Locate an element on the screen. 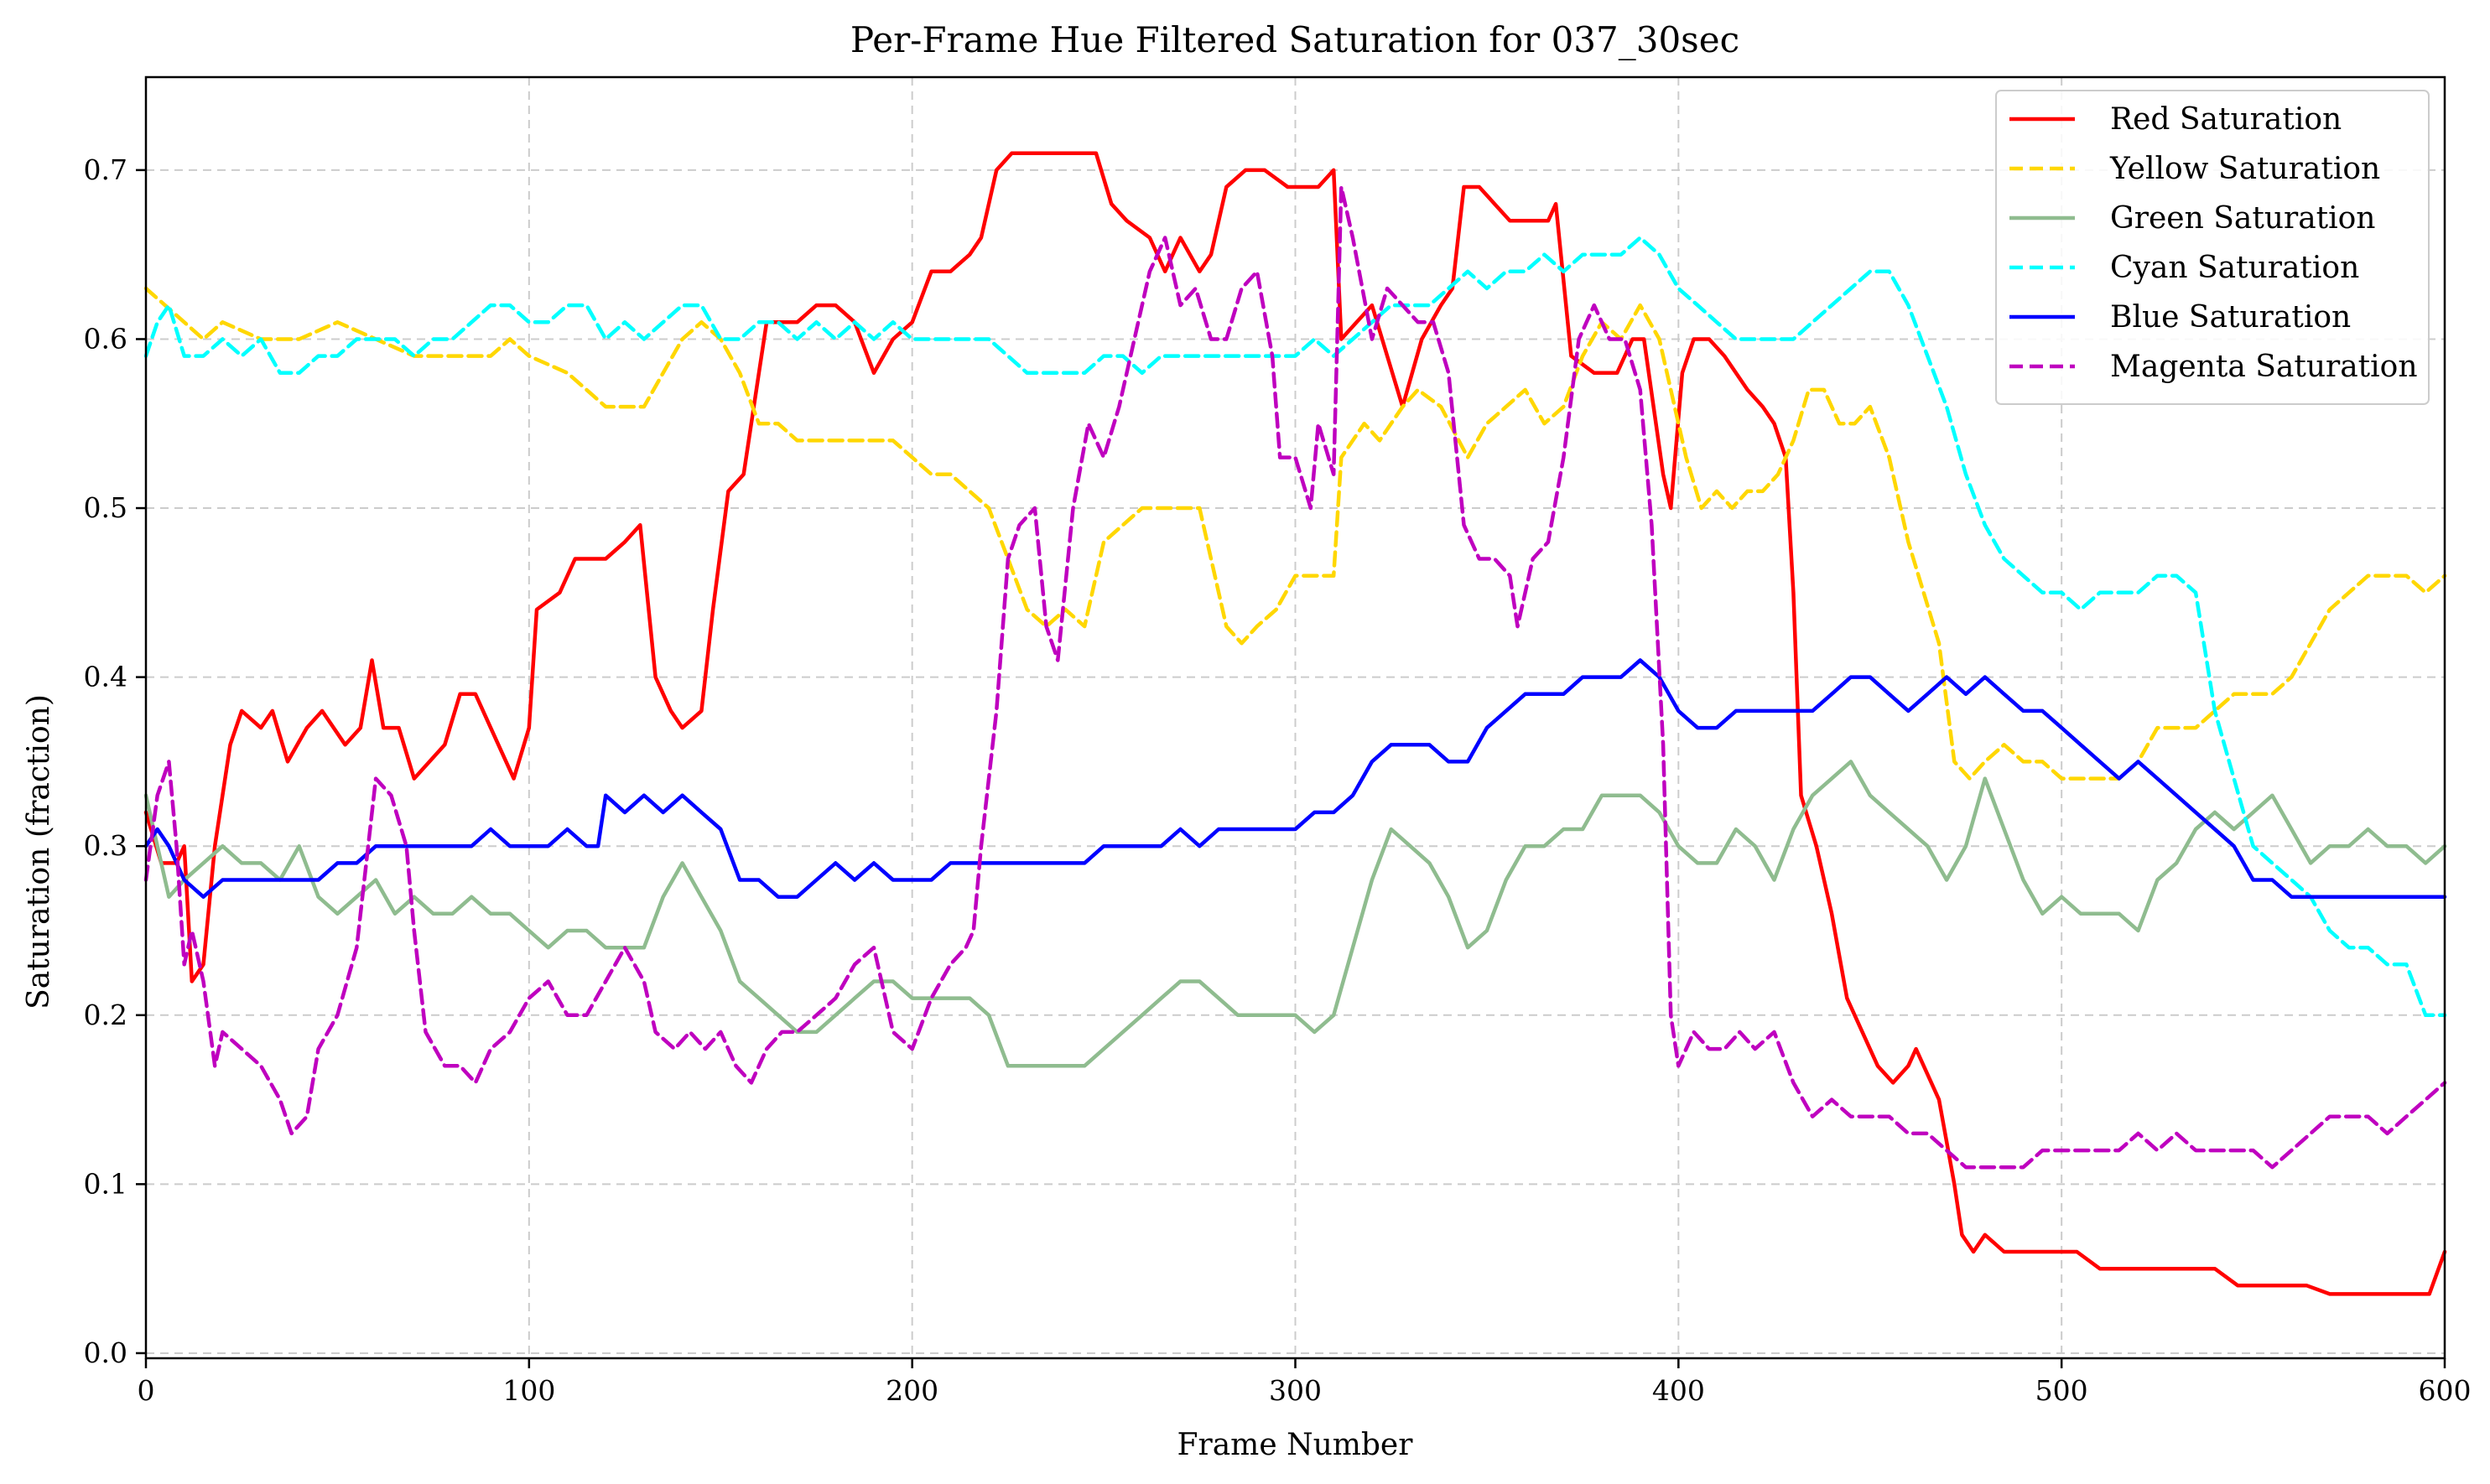  y-axis-ticks: 0.0 0.1 0.2 0.3 0.4 0.5 0.6 0.7 is located at coordinates (115, 761).